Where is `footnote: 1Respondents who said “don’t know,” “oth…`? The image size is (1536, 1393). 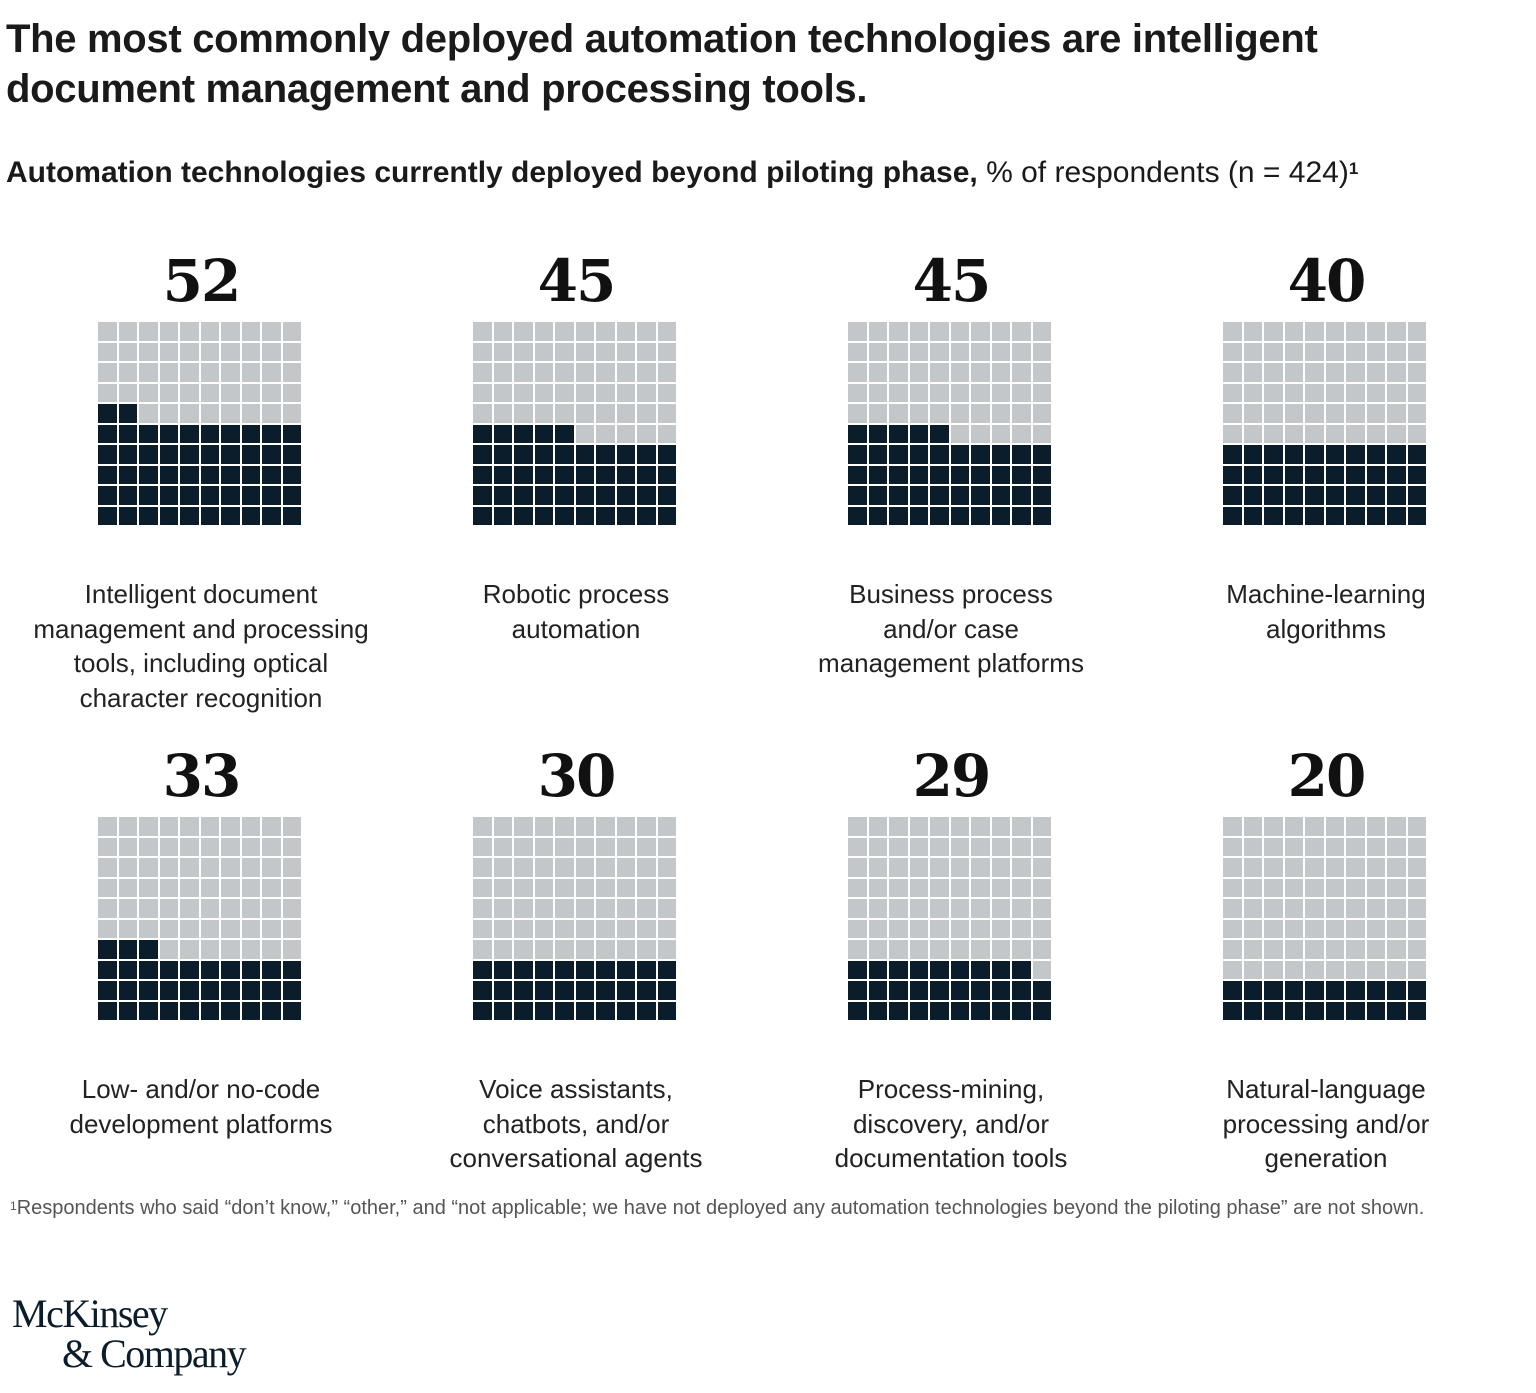
footnote: 1Respondents who said “don’t know,” “oth… is located at coordinates (720, 1208).